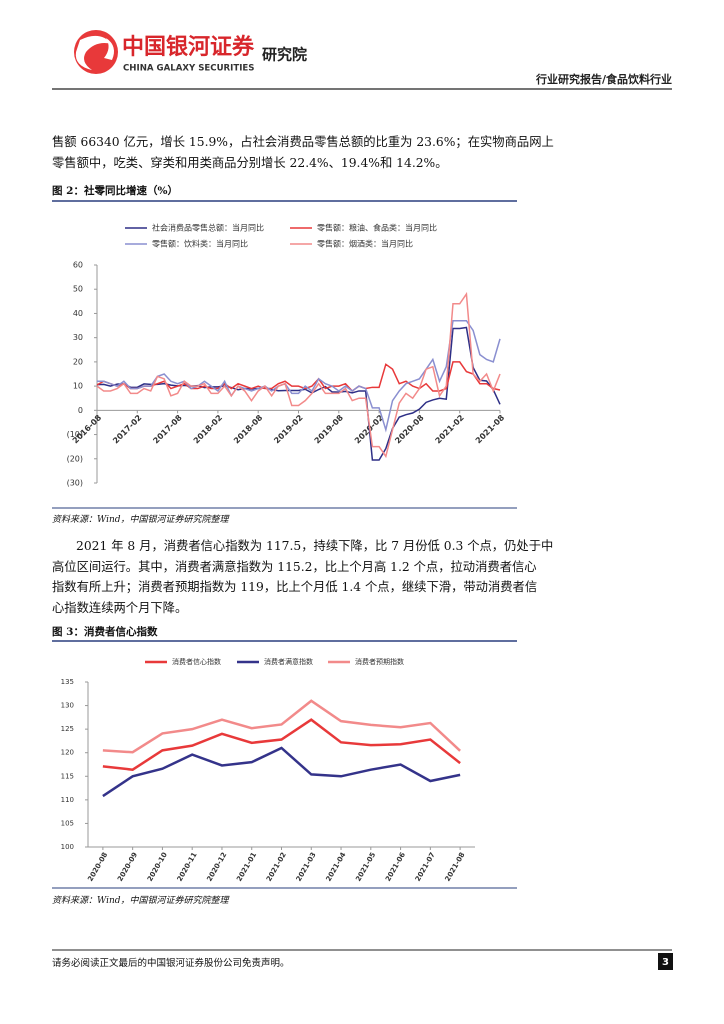  Describe the element at coordinates (365, 867) in the screenshot. I see `x-tick-label: 2021-05` at that location.